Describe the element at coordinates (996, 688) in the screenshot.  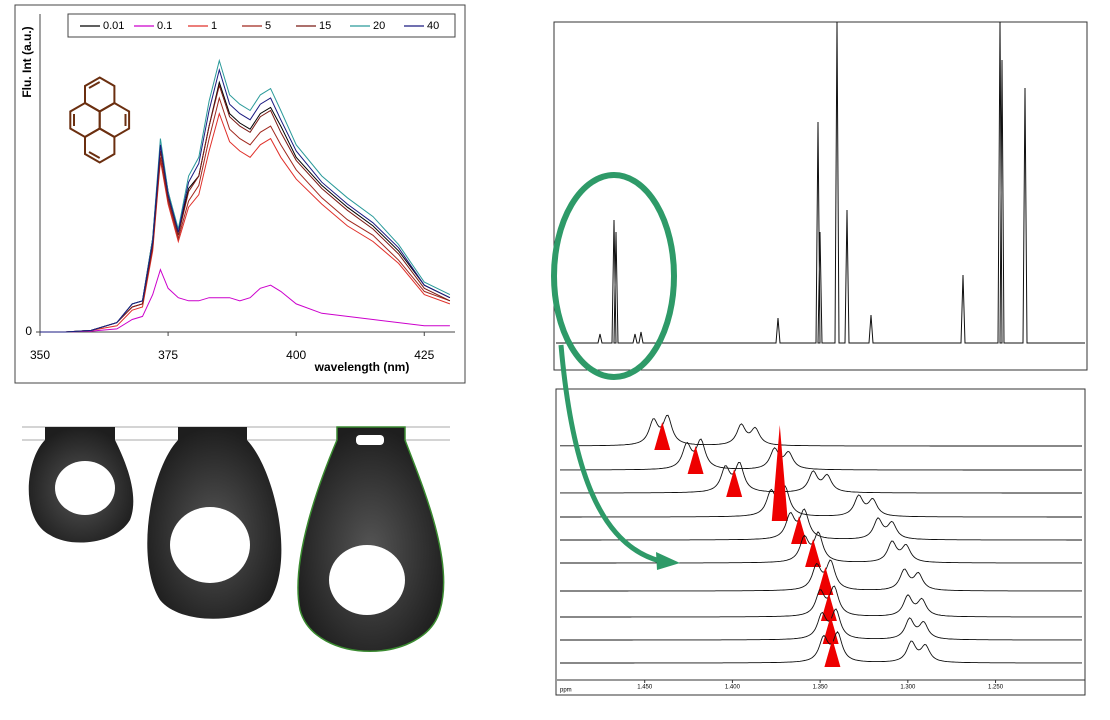
I see `x-tick-label: 1.250` at that location.